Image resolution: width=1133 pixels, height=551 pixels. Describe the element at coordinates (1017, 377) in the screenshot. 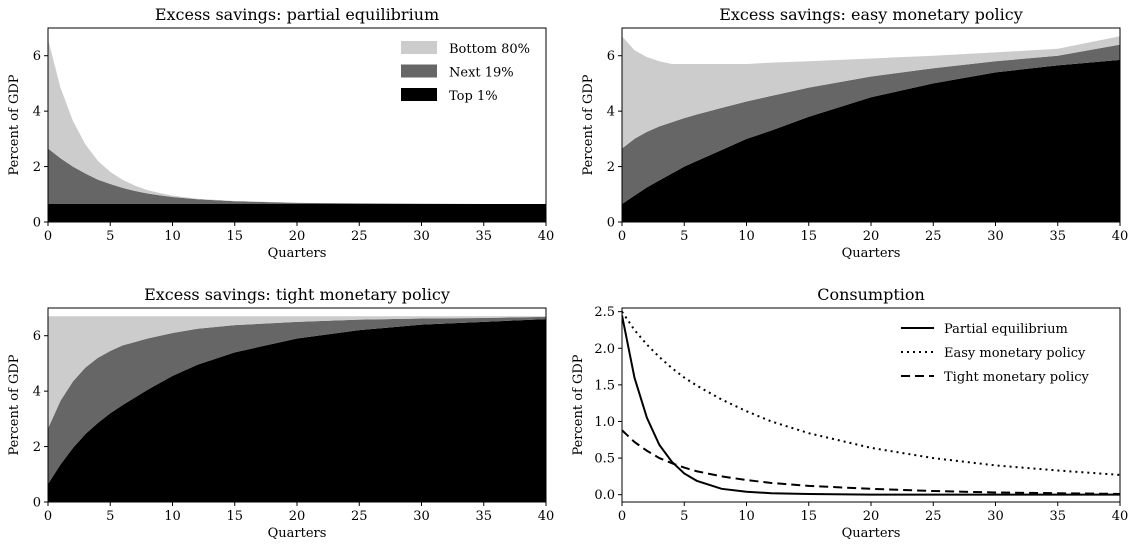

I see `legend-label: Tight monetary policy` at that location.